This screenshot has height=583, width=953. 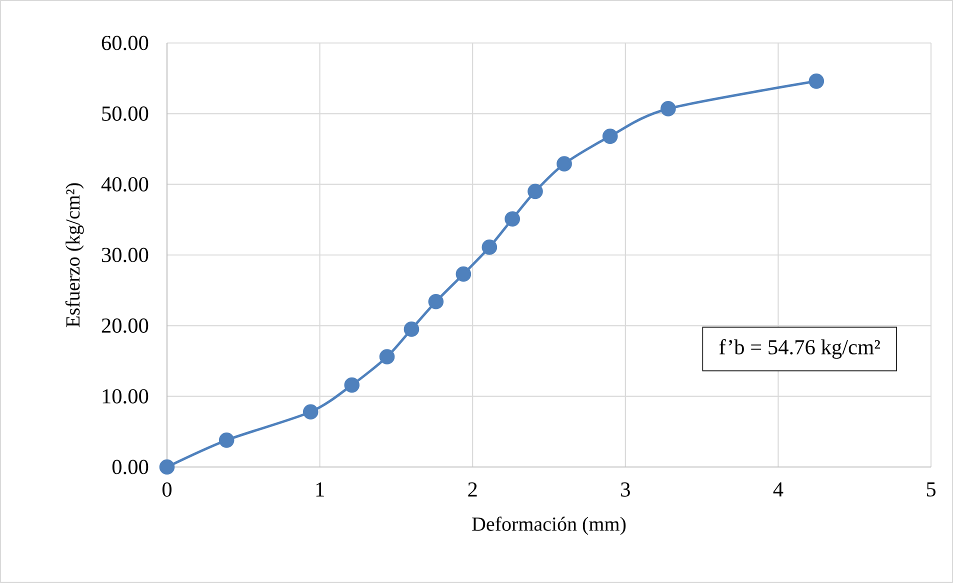 I want to click on y-tick-label: 50.00, so click(x=125, y=113).